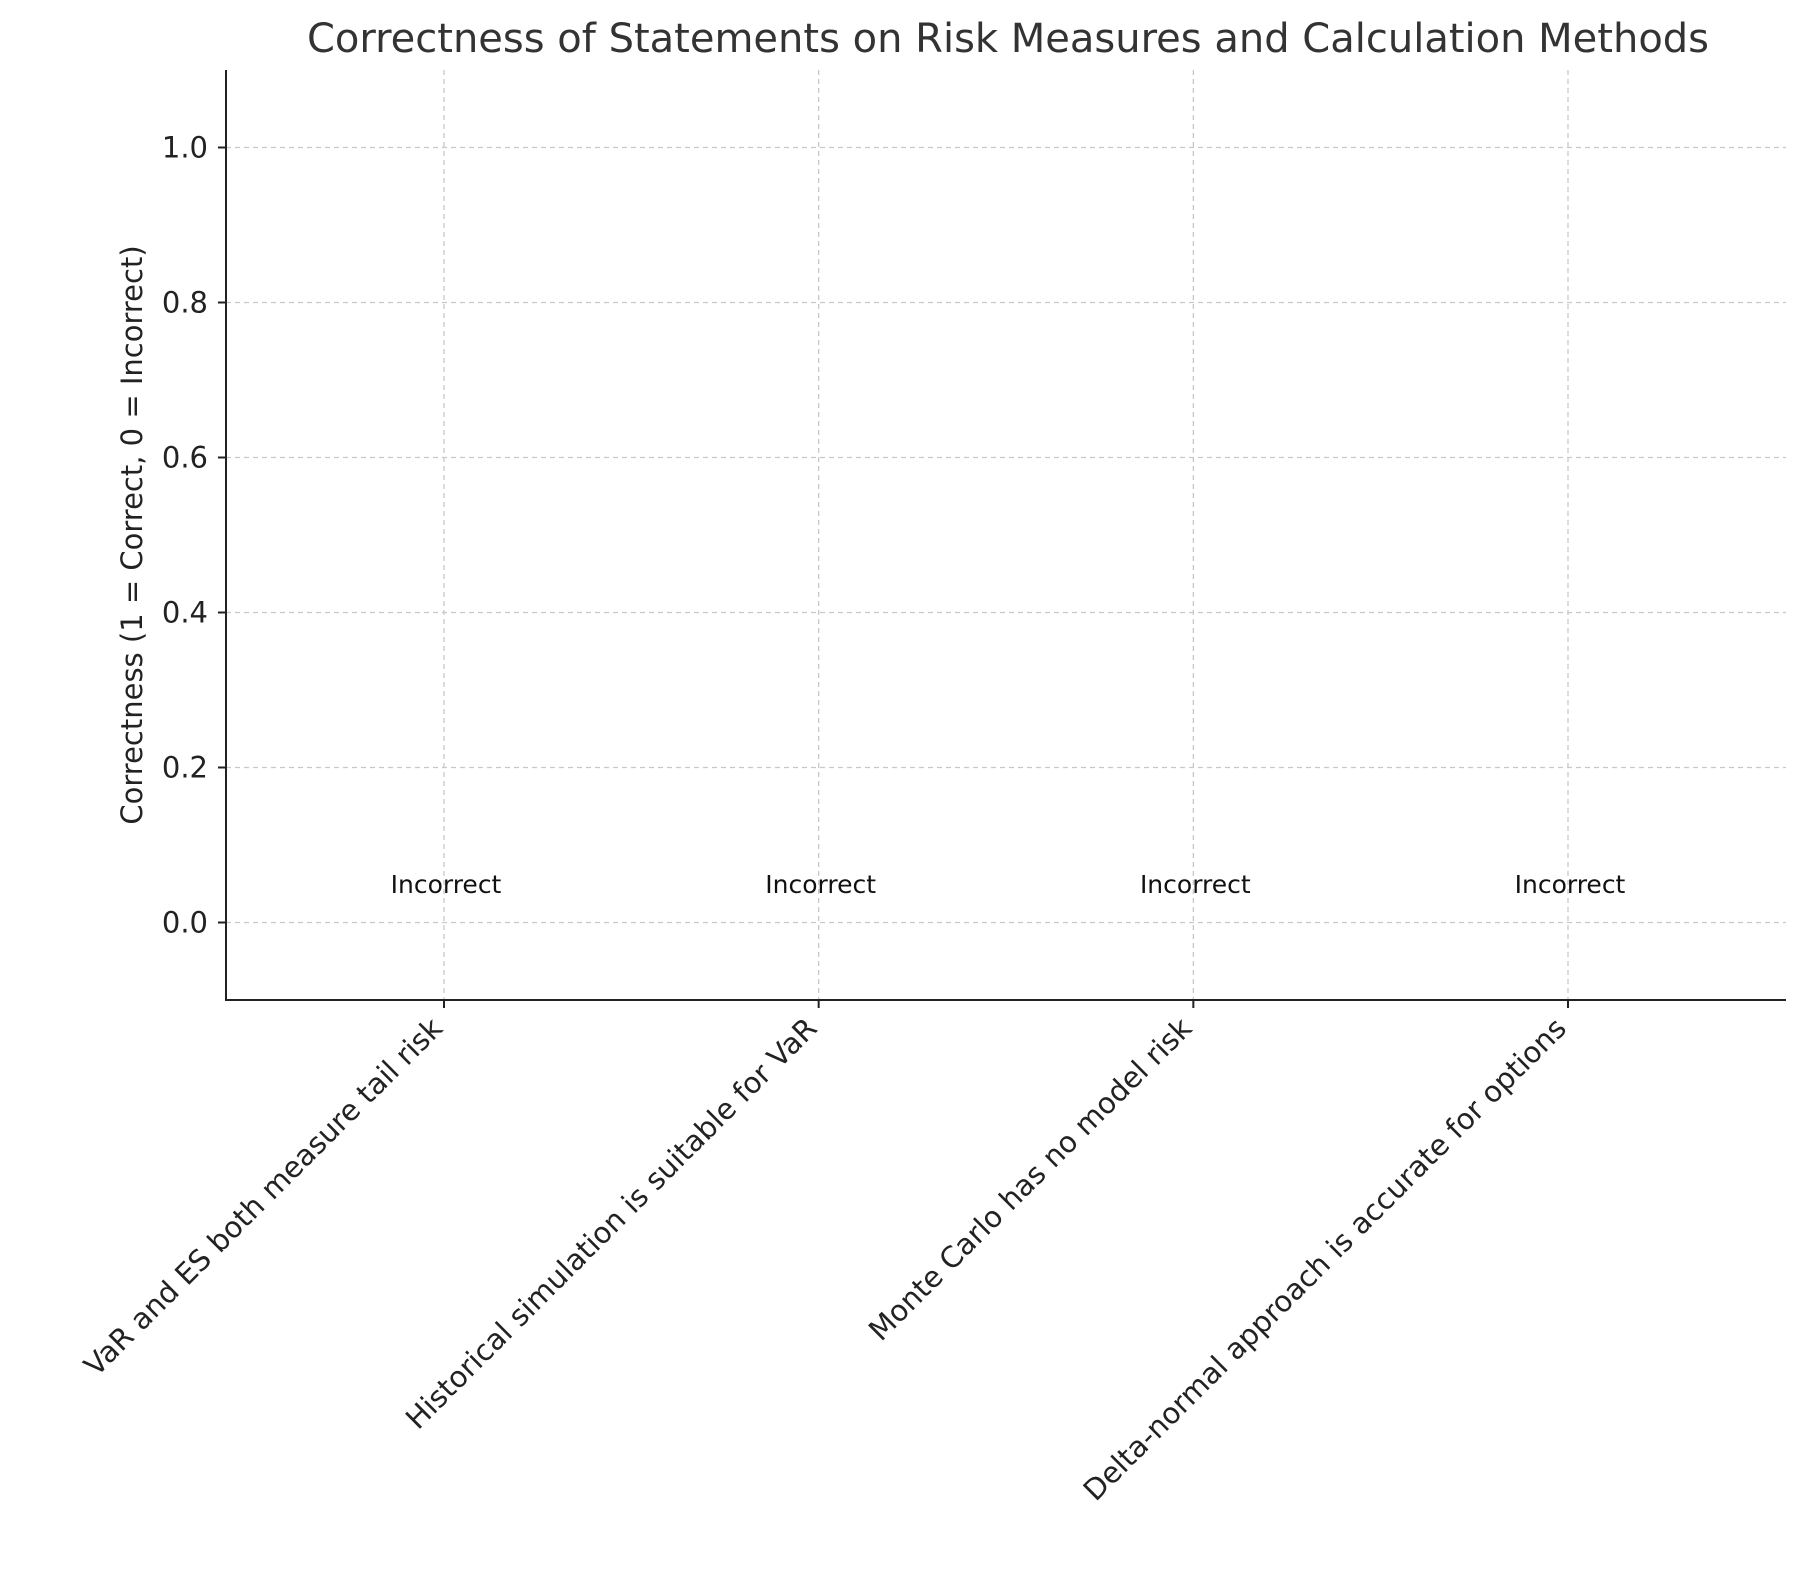 This screenshot has height=1591, width=1799. Describe the element at coordinates (185, 923) in the screenshot. I see `y-tick-label: 0.0` at that location.